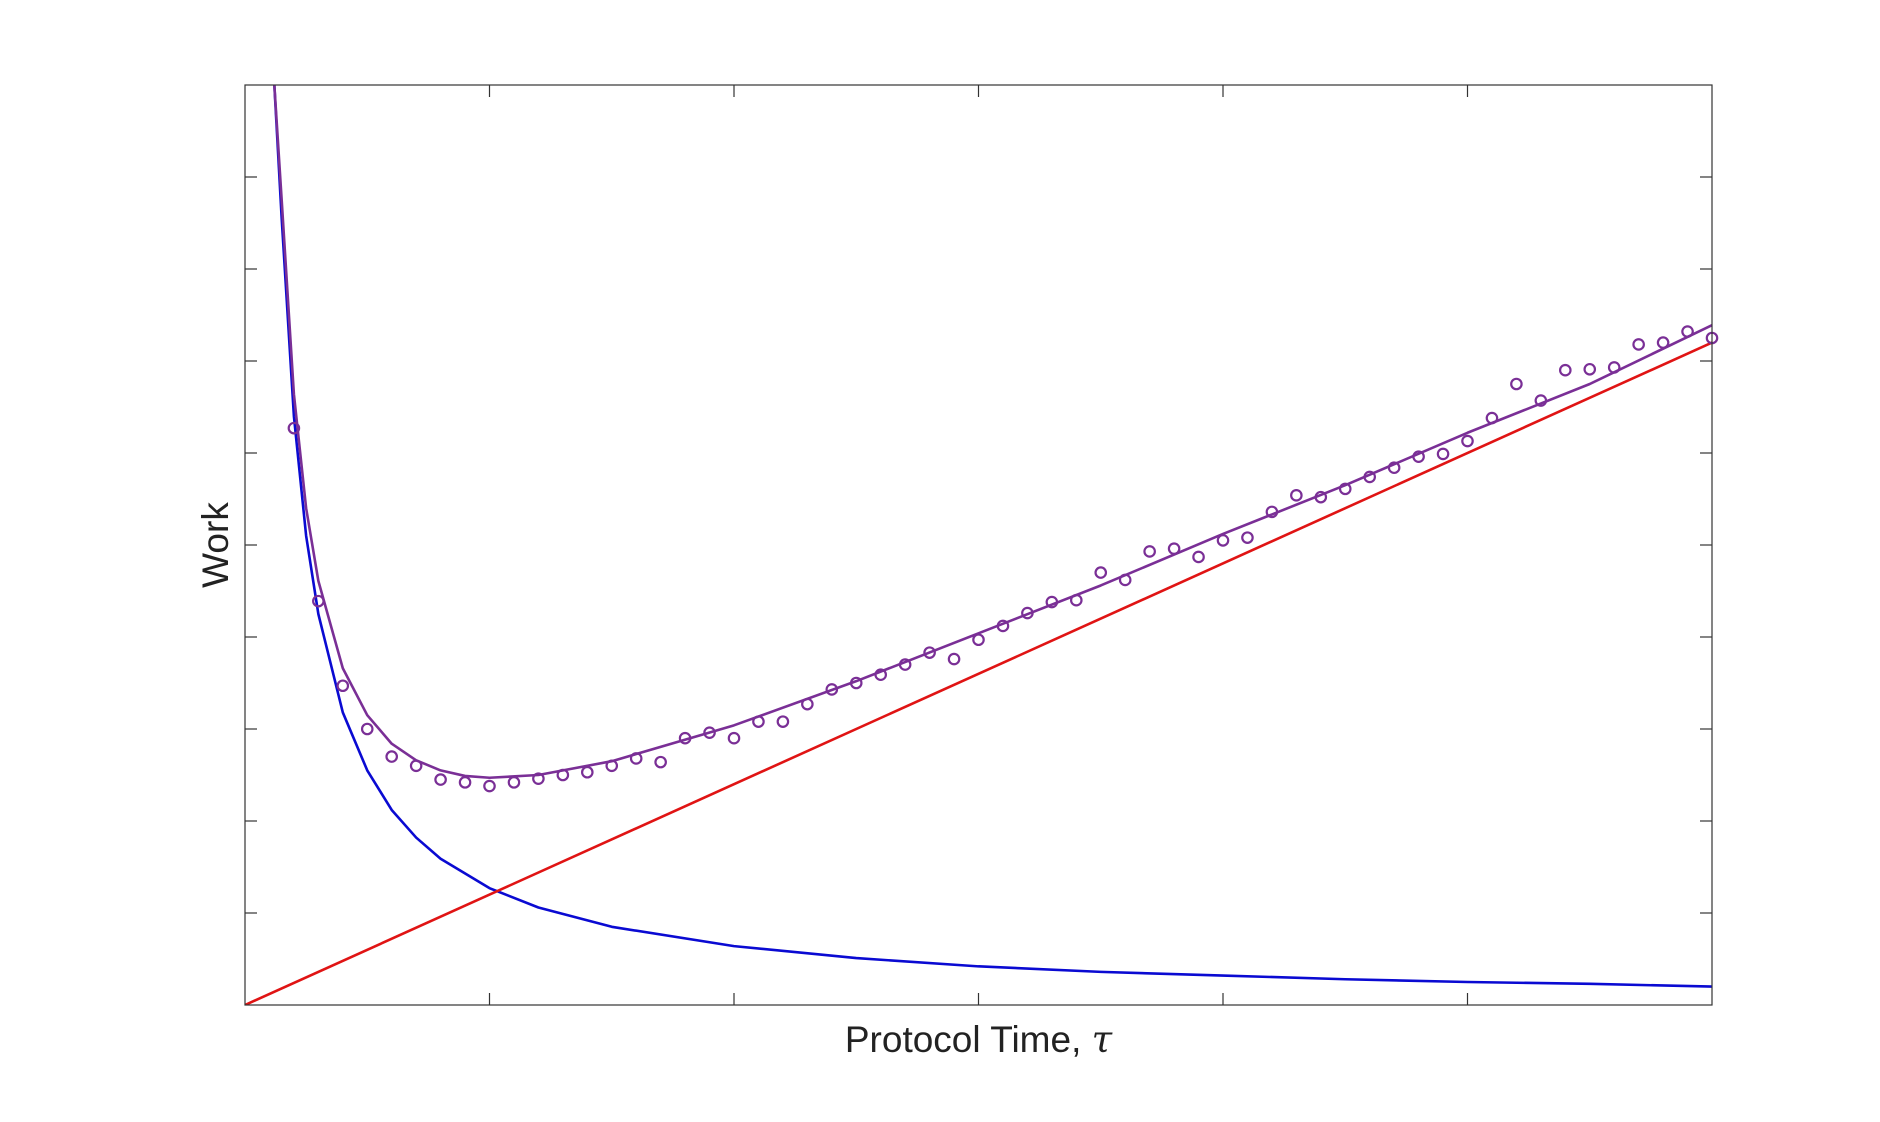 This screenshot has height=1122, width=1880. I want to click on x-axis-label-tau-symbol: τ, so click(1102, 1039).